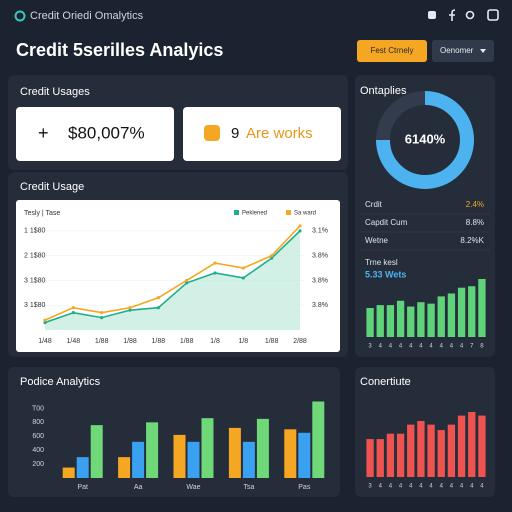  What do you see at coordinates (475, 204) in the screenshot?
I see `stat-value: 2.4%` at bounding box center [475, 204].